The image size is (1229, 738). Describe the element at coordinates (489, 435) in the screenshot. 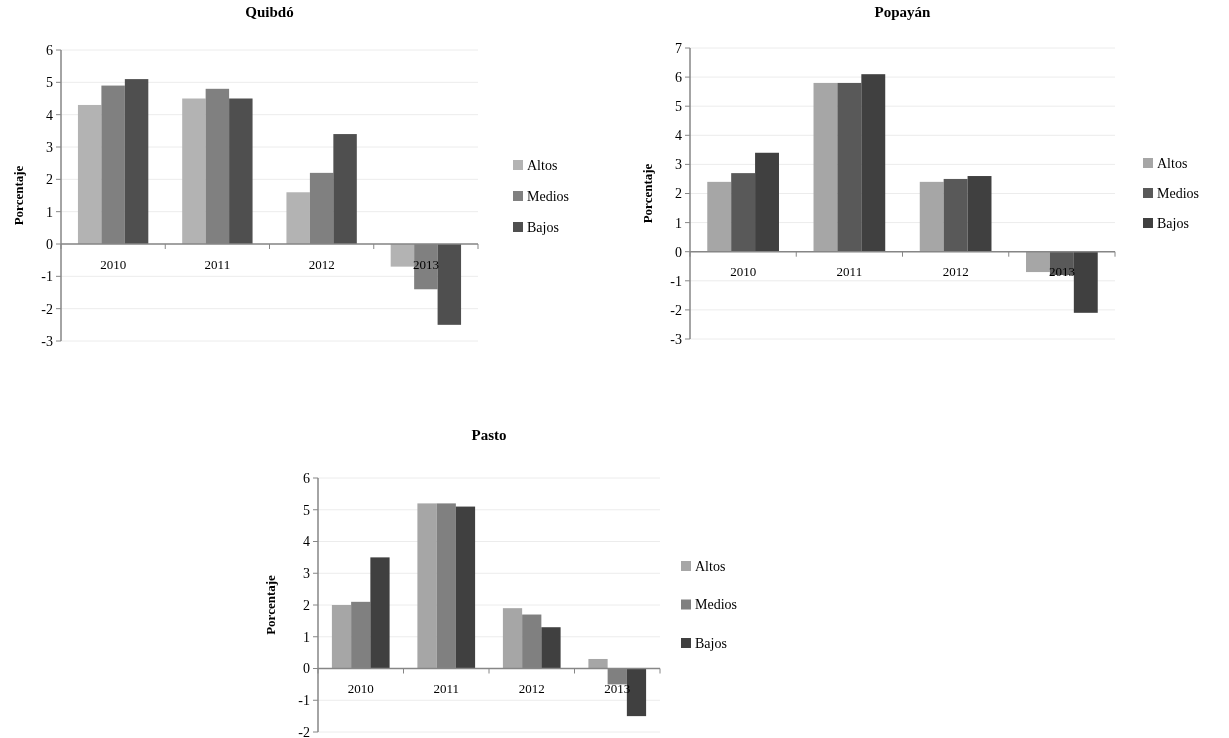

I see `chart-title: Pasto` at that location.